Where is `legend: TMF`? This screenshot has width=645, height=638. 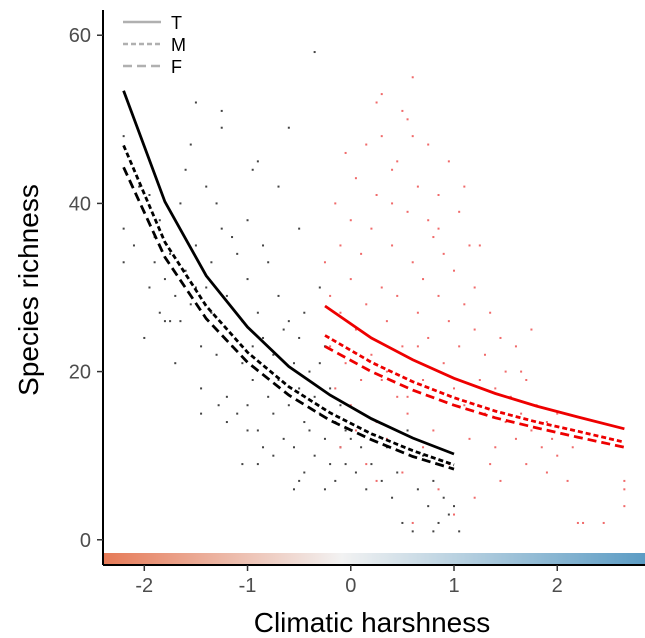 legend: TMF is located at coordinates (154, 45).